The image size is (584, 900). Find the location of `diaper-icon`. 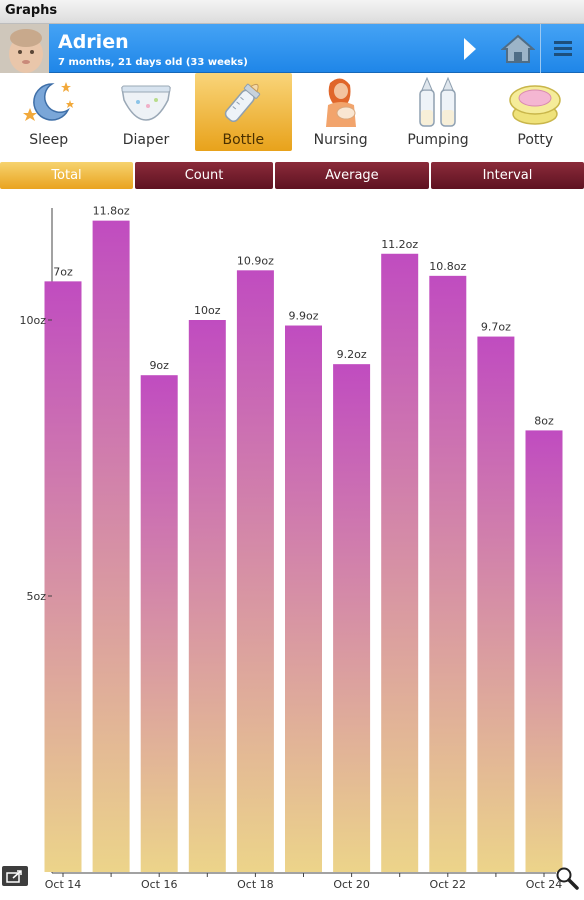

diaper-icon is located at coordinates (146, 102).